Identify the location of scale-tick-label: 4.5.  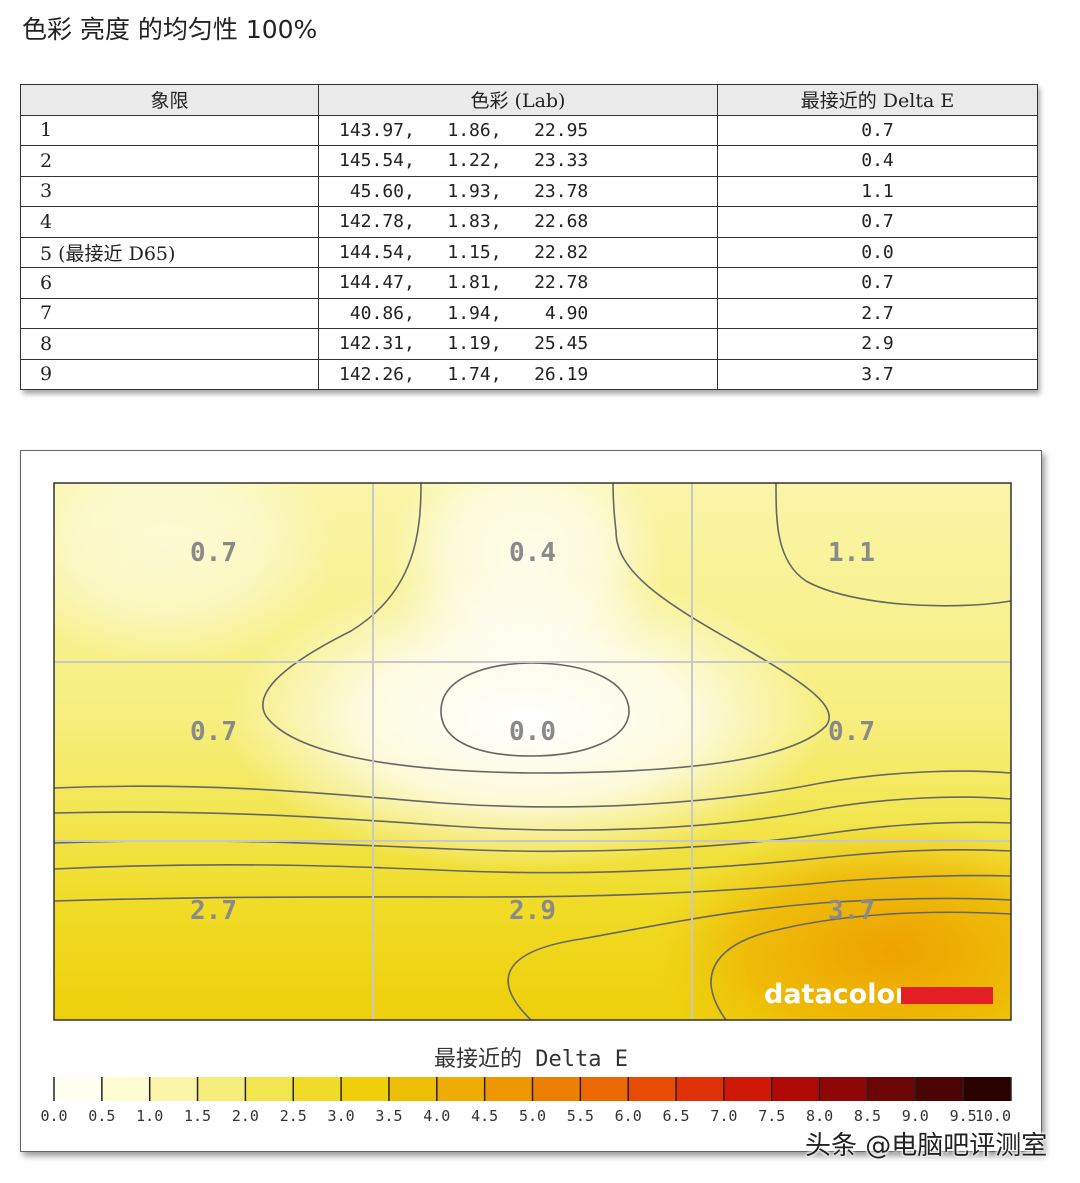
(484, 1116).